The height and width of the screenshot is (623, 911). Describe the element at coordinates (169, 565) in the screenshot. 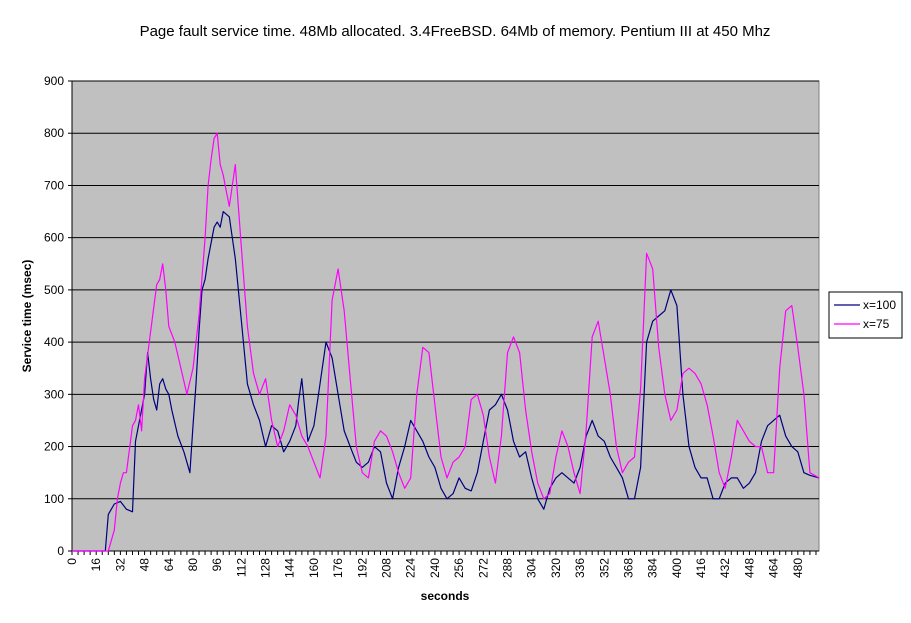

I see `x-tick-label: 64` at that location.